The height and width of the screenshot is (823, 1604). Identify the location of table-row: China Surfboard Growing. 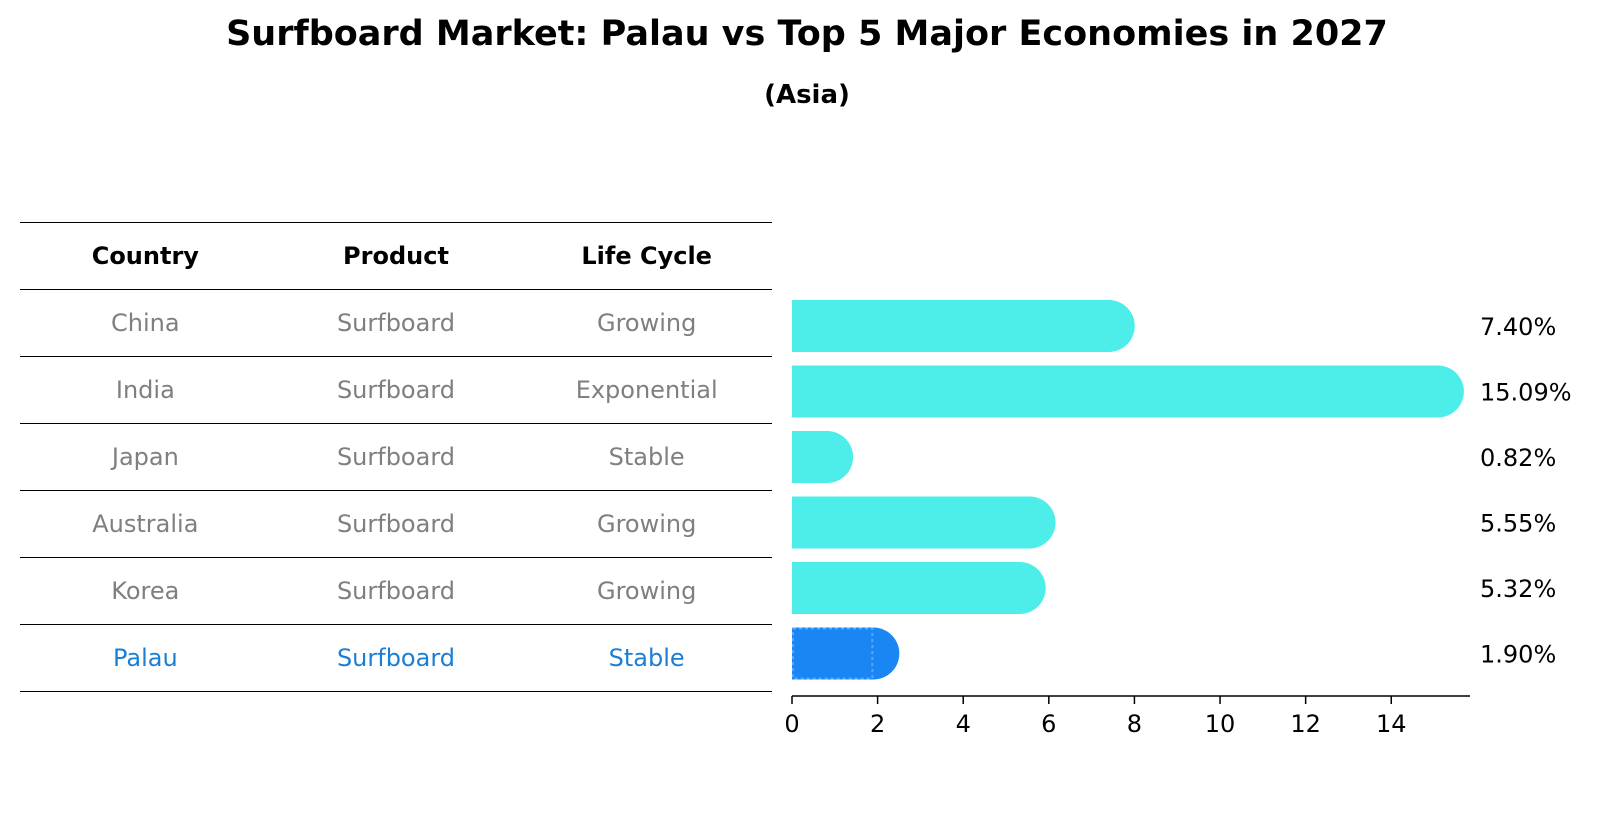
(396, 323).